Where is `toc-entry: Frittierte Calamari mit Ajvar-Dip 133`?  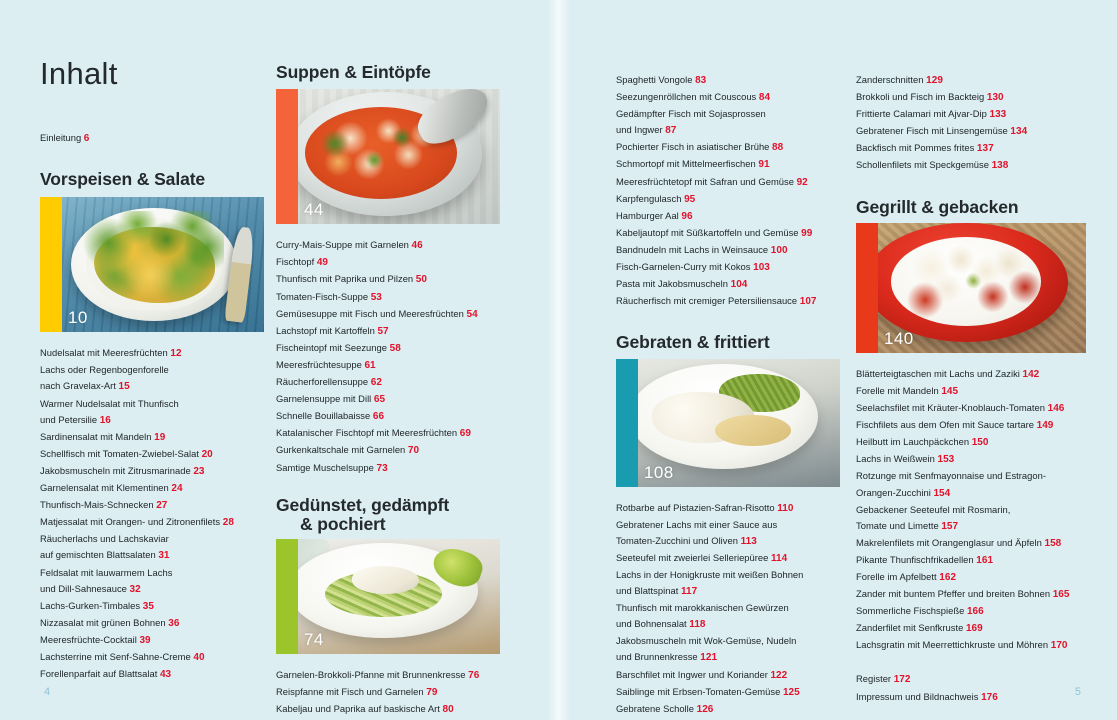
toc-entry: Frittierte Calamari mit Ajvar-Dip 133 is located at coordinates (971, 114).